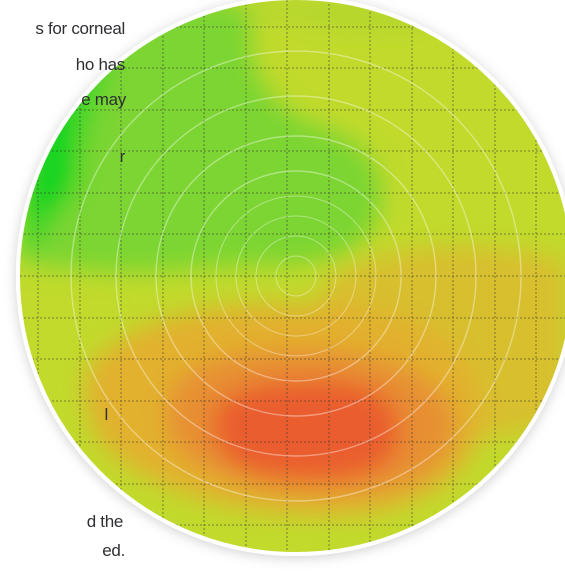 The image size is (565, 572). What do you see at coordinates (105, 521) in the screenshot?
I see `text-fragment-6: d the` at bounding box center [105, 521].